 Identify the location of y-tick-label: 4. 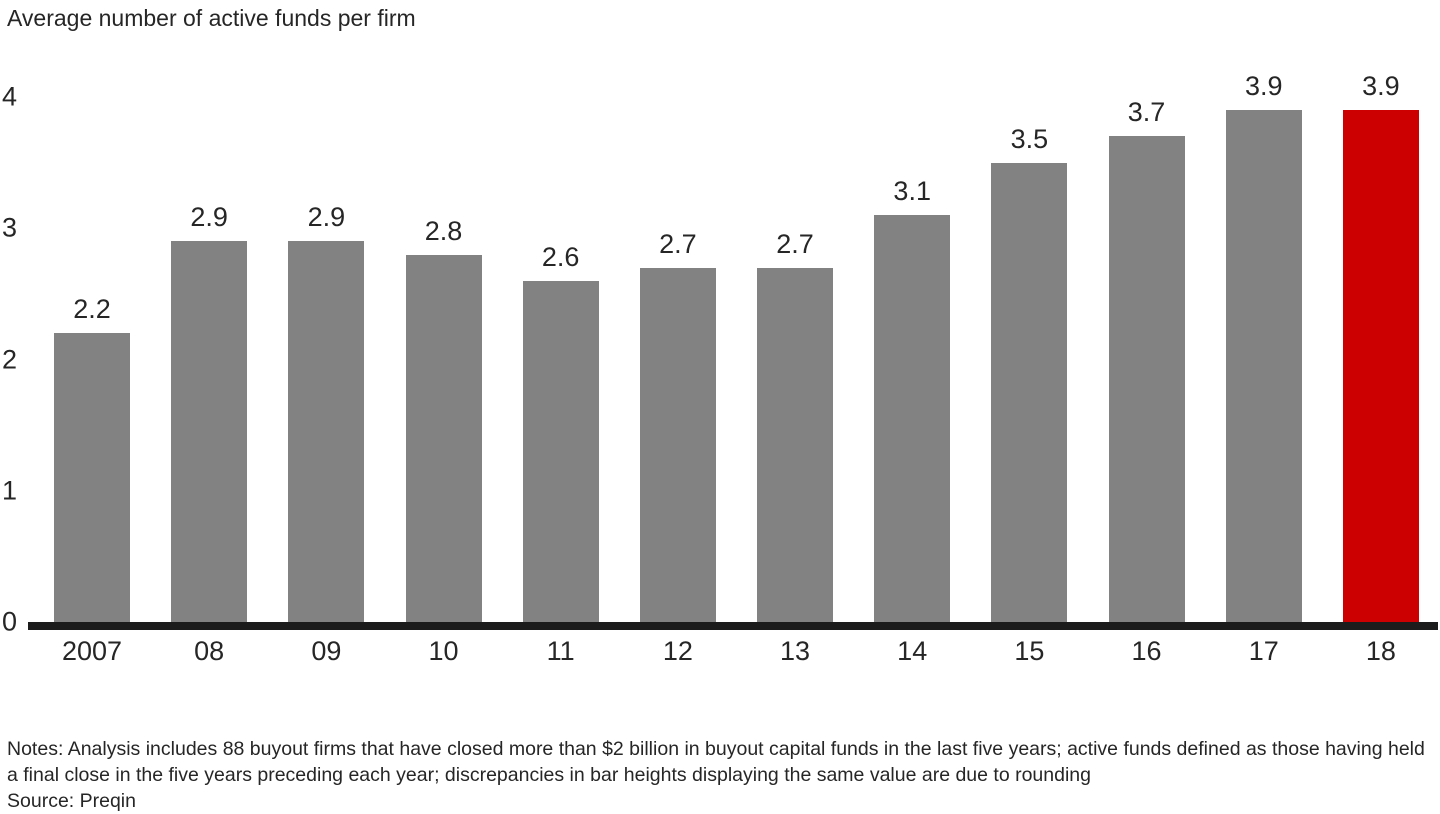
(10, 96).